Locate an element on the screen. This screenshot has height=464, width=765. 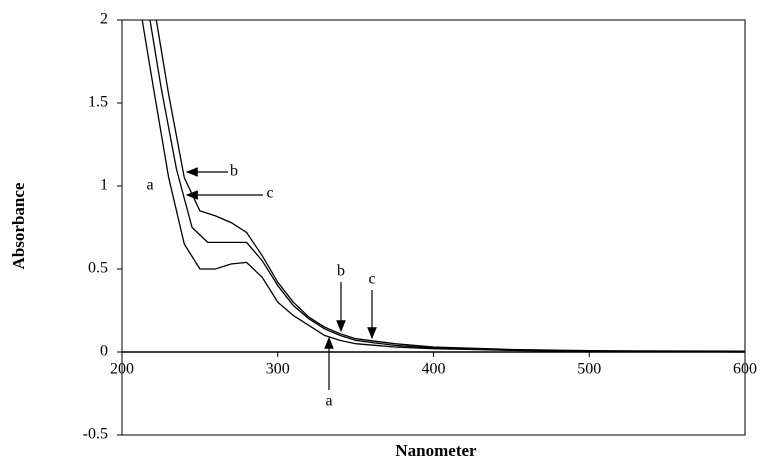
y-tick-label: -0.5 is located at coordinates (95, 434).